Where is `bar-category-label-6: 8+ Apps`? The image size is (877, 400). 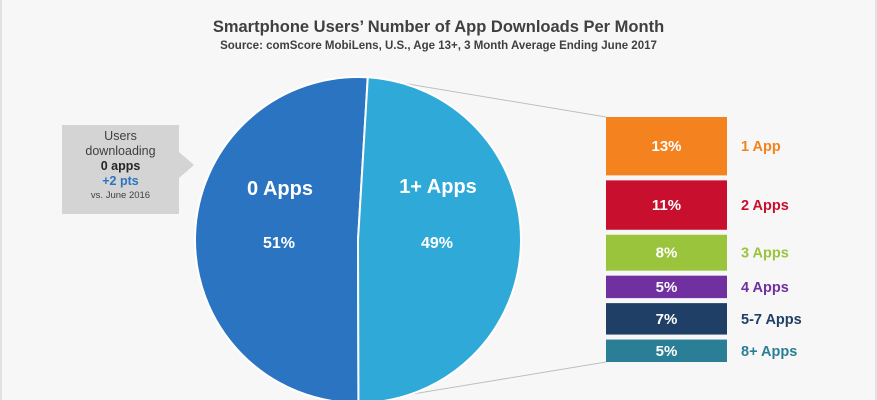 bar-category-label-6: 8+ Apps is located at coordinates (769, 352).